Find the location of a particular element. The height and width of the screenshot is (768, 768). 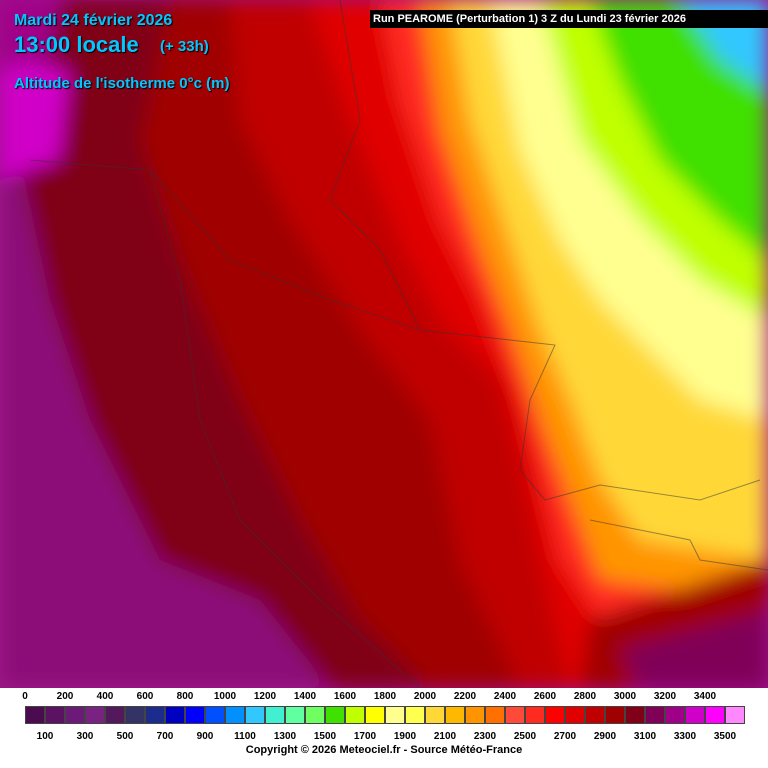

legend-label: 2400 is located at coordinates (505, 696).